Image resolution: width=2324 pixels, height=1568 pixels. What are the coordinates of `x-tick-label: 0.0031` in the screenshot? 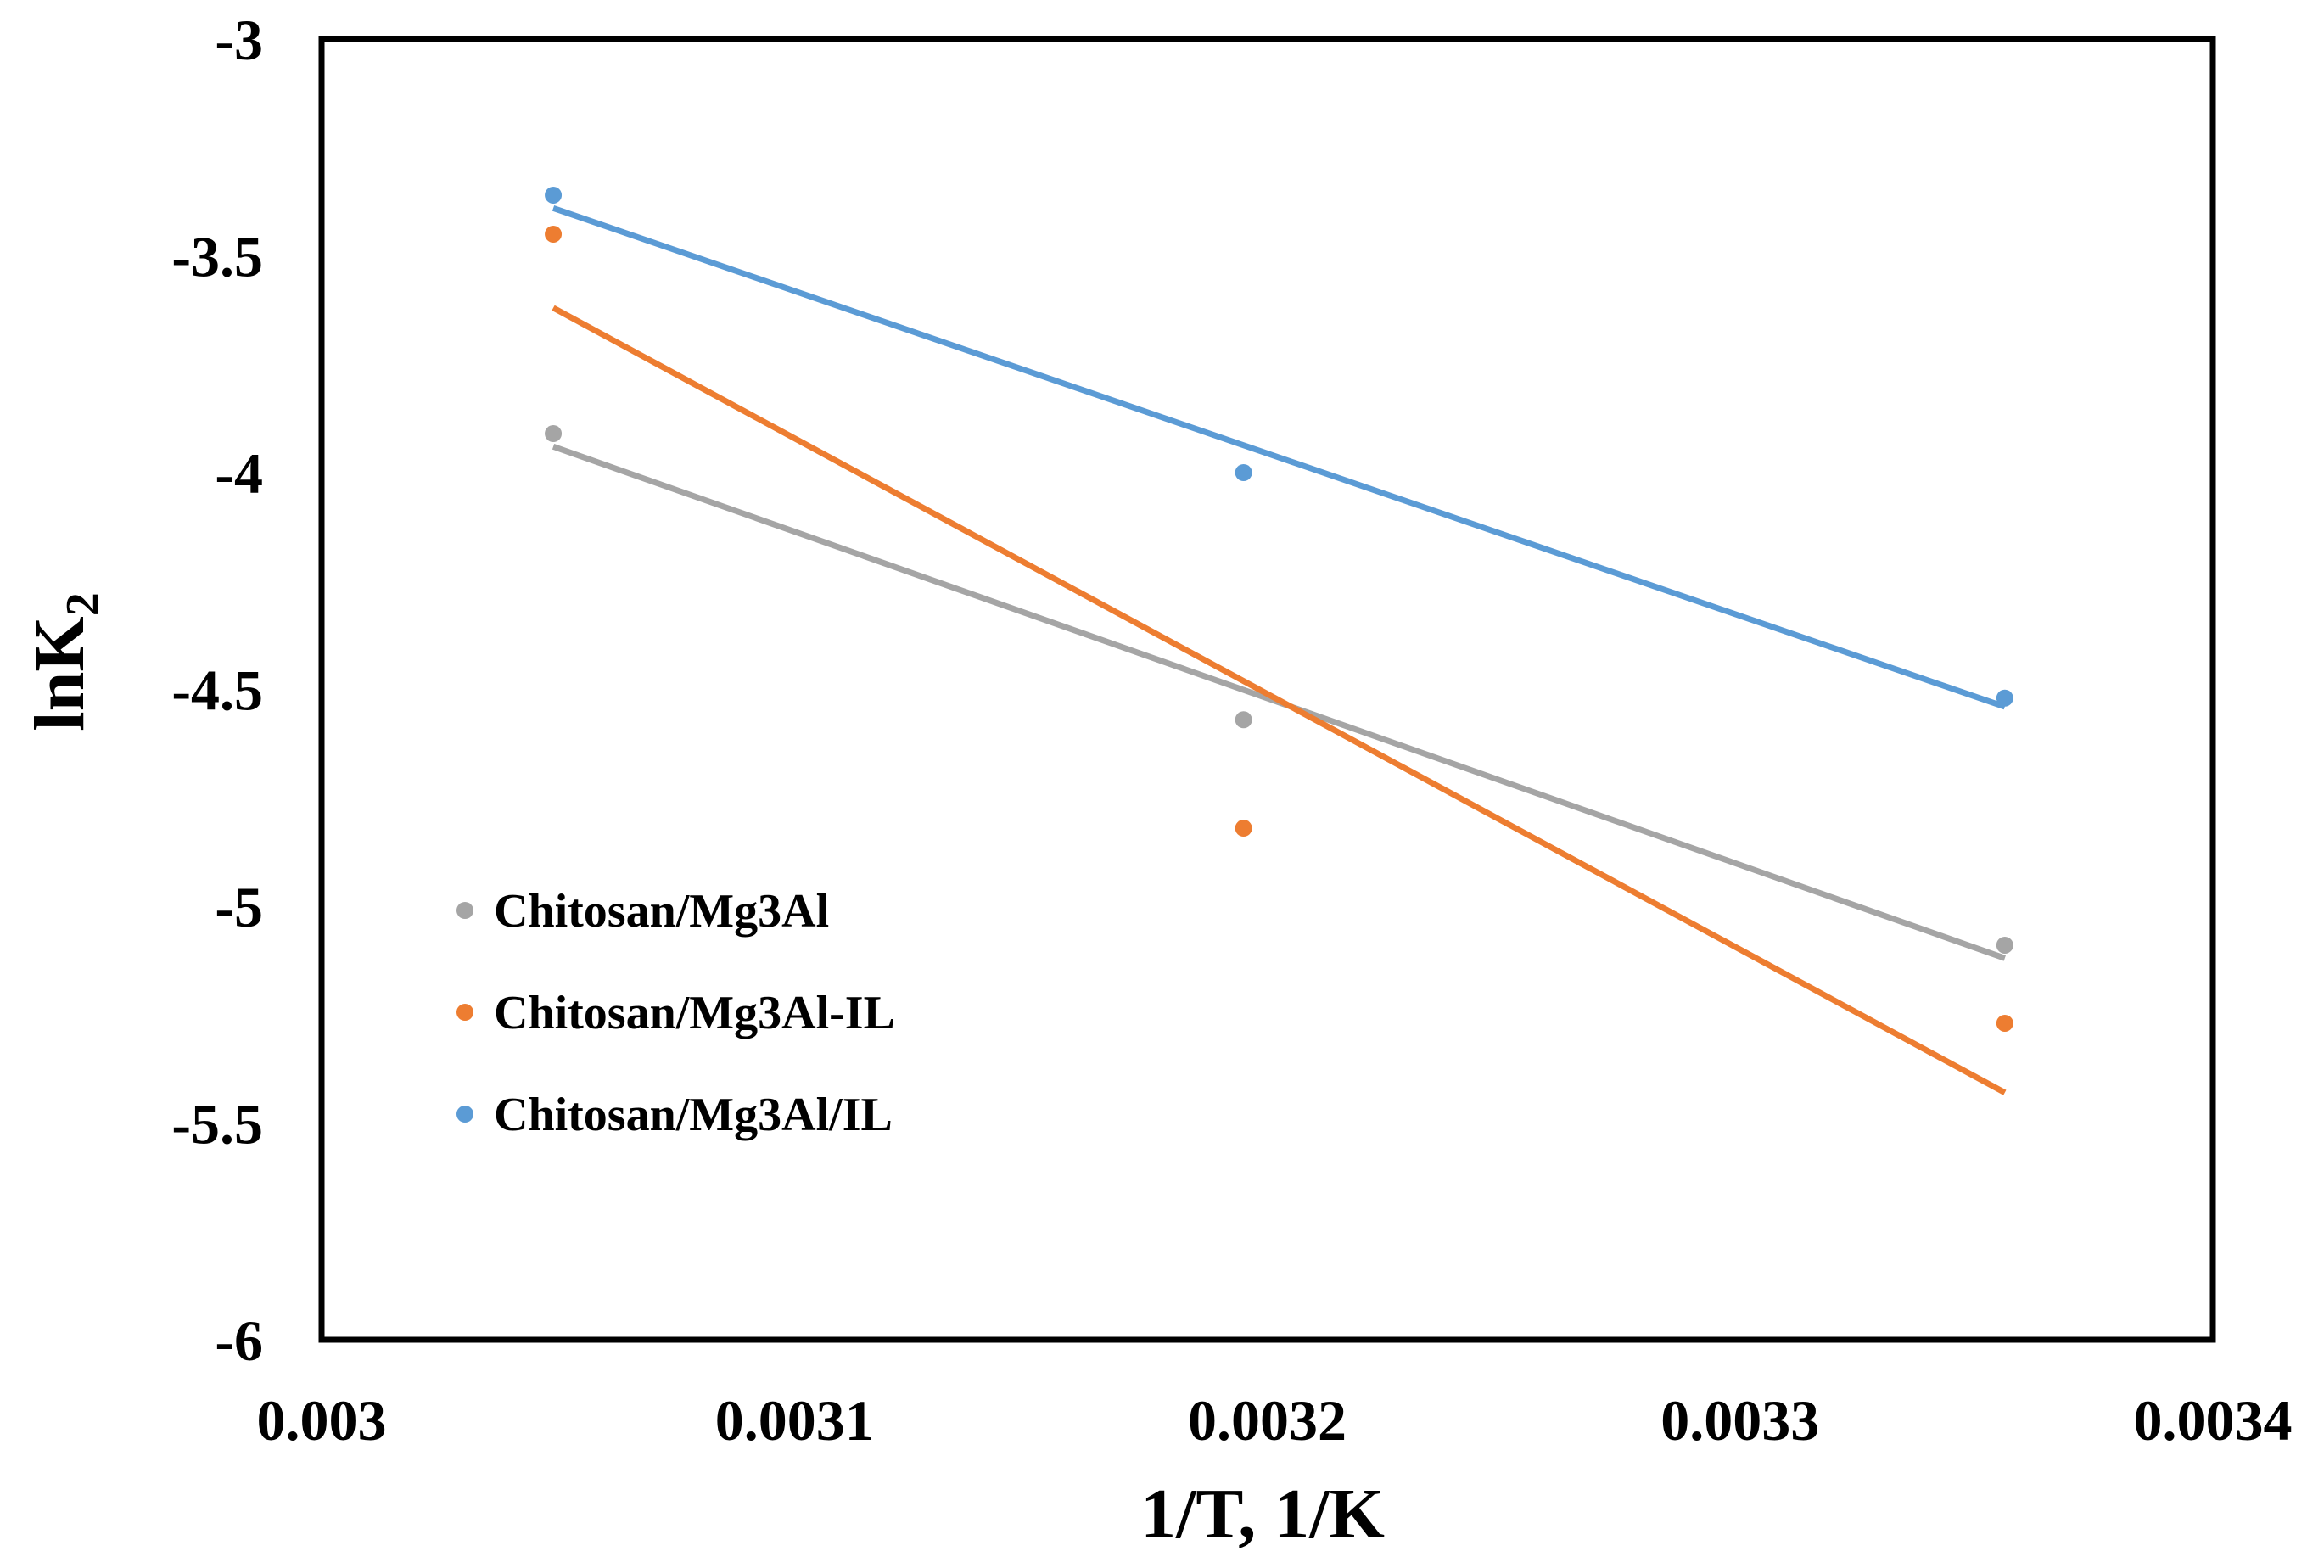 It's located at (794, 1420).